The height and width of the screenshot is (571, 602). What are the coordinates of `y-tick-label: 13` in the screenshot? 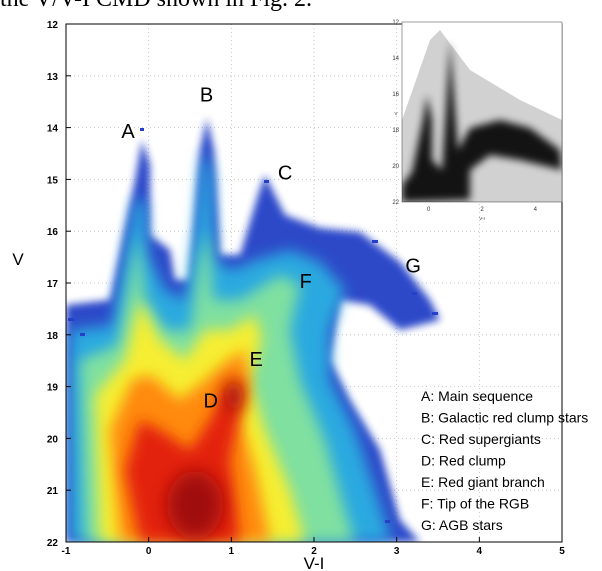 It's located at (53, 77).